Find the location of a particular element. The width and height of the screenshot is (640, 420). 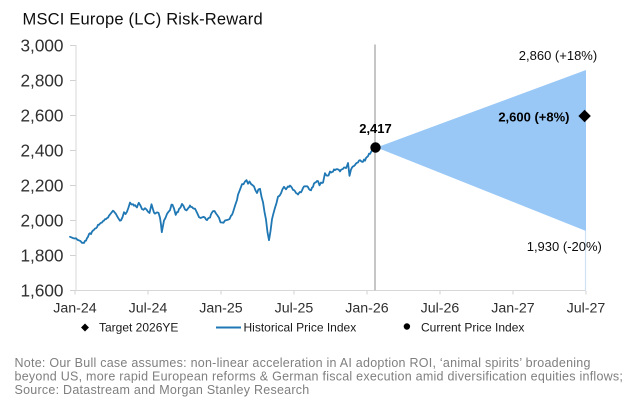

svg-text: Target 2026YE is located at coordinates (138, 328).